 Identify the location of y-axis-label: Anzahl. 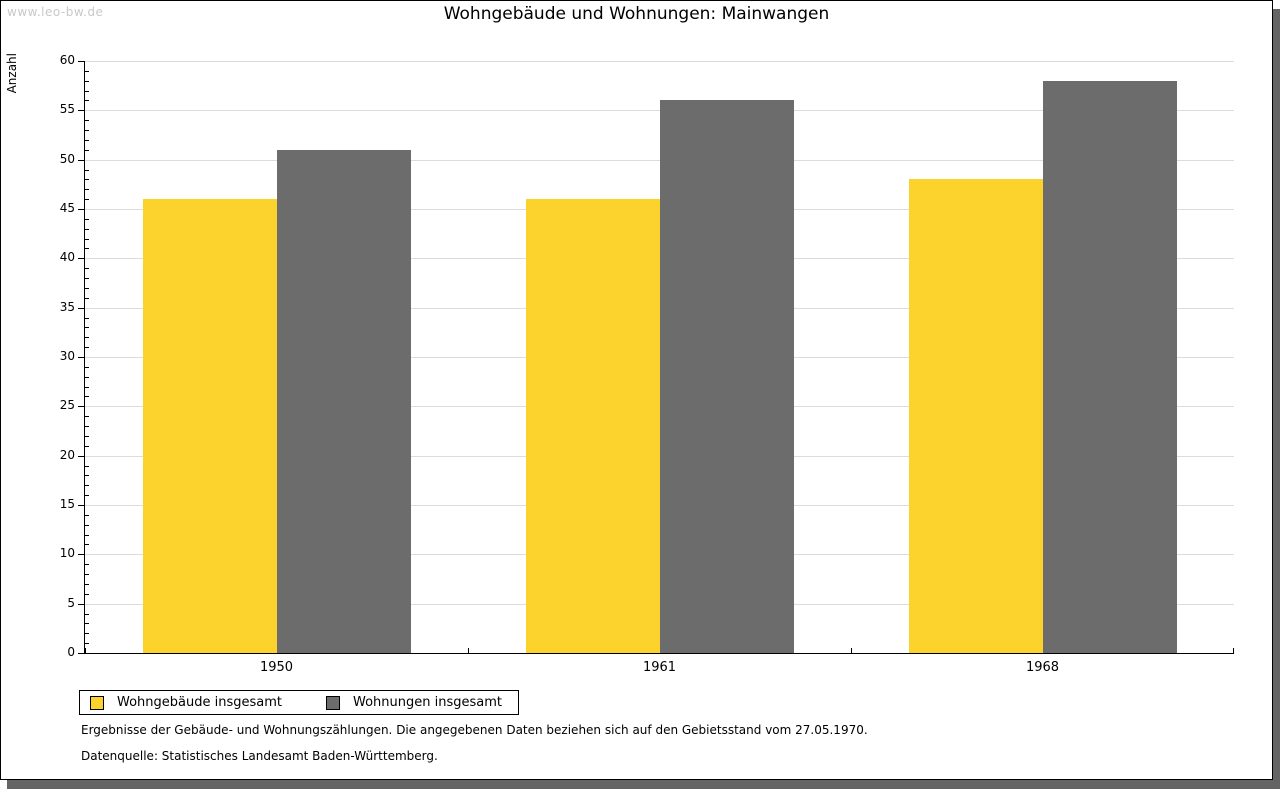
(12, 80).